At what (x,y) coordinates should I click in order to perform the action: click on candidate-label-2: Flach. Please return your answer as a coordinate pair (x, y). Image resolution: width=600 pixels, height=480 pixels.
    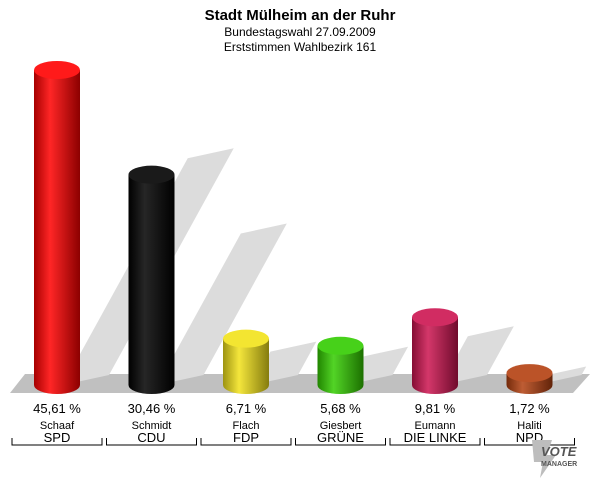
    Looking at the image, I should click on (246, 426).